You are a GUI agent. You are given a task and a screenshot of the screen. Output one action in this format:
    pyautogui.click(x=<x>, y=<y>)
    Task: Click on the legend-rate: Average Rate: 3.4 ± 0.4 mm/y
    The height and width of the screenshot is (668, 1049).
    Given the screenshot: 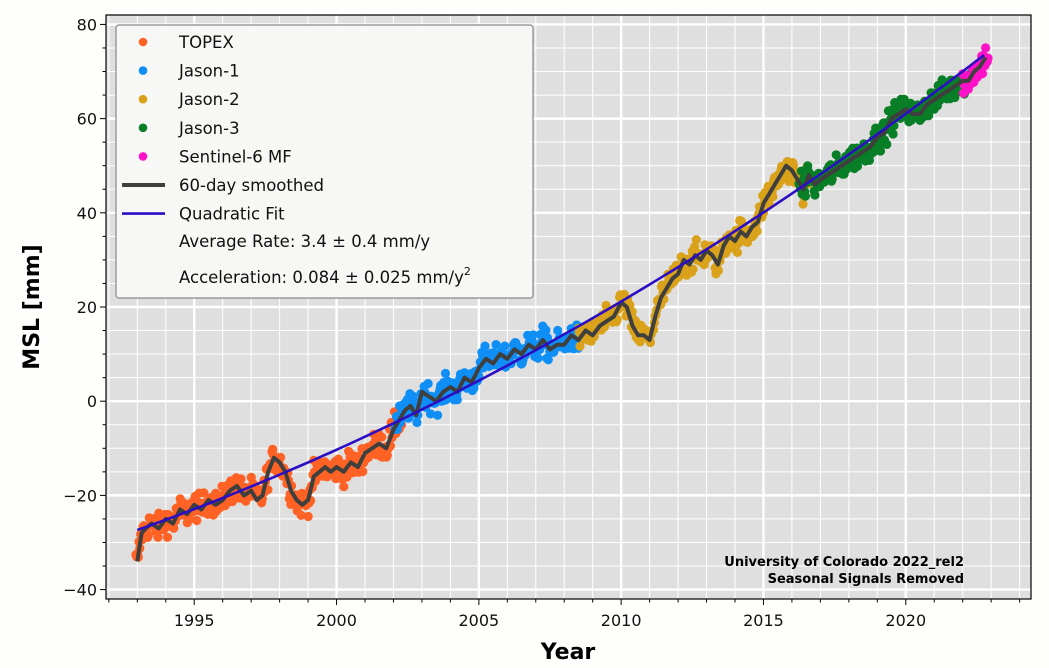 What is the action you would take?
    pyautogui.click(x=304, y=241)
    